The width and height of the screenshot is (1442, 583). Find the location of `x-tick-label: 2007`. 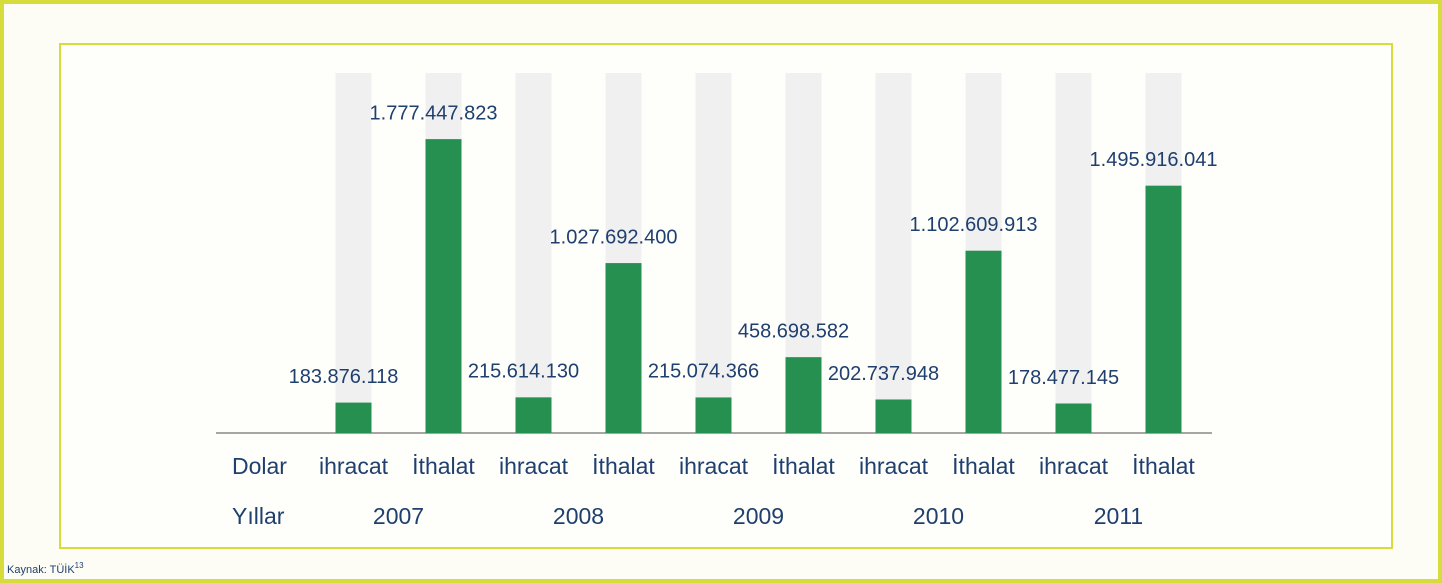

x-tick-label: 2007 is located at coordinates (398, 516).